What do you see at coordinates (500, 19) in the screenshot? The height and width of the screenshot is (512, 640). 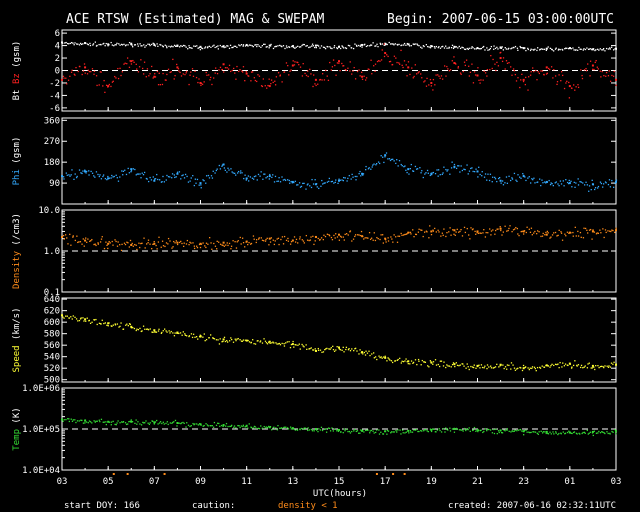 I see `begin-time: Begin: 2007-06-15 03:00:00UTC` at bounding box center [500, 19].